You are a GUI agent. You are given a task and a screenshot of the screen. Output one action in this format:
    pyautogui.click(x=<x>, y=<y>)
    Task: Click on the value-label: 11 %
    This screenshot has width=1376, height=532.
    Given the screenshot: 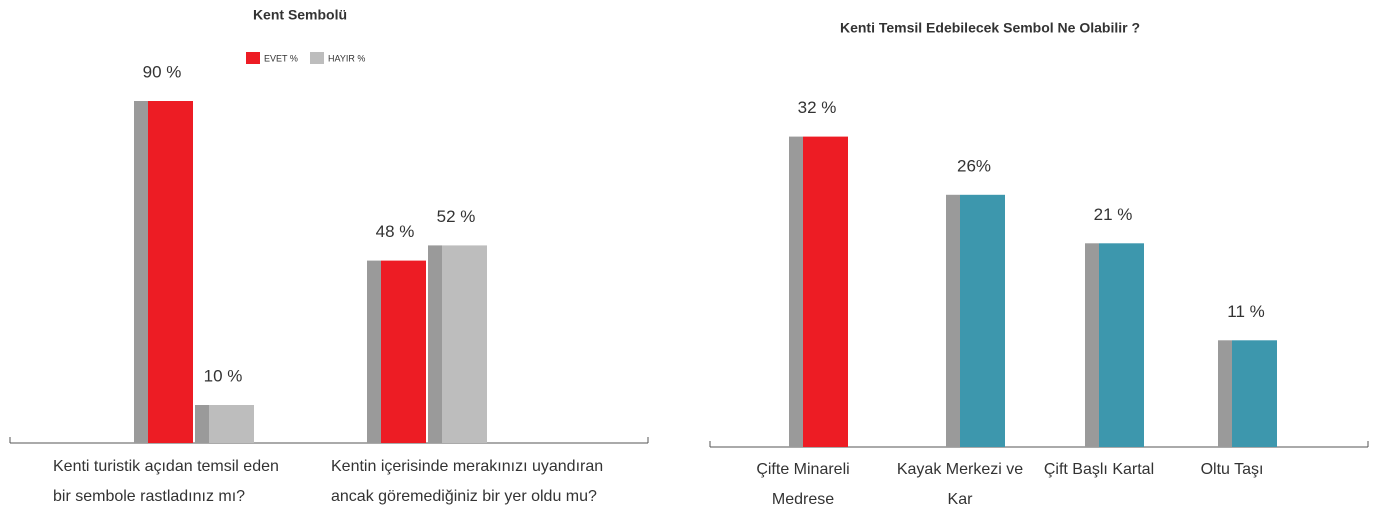 What is the action you would take?
    pyautogui.click(x=1246, y=311)
    